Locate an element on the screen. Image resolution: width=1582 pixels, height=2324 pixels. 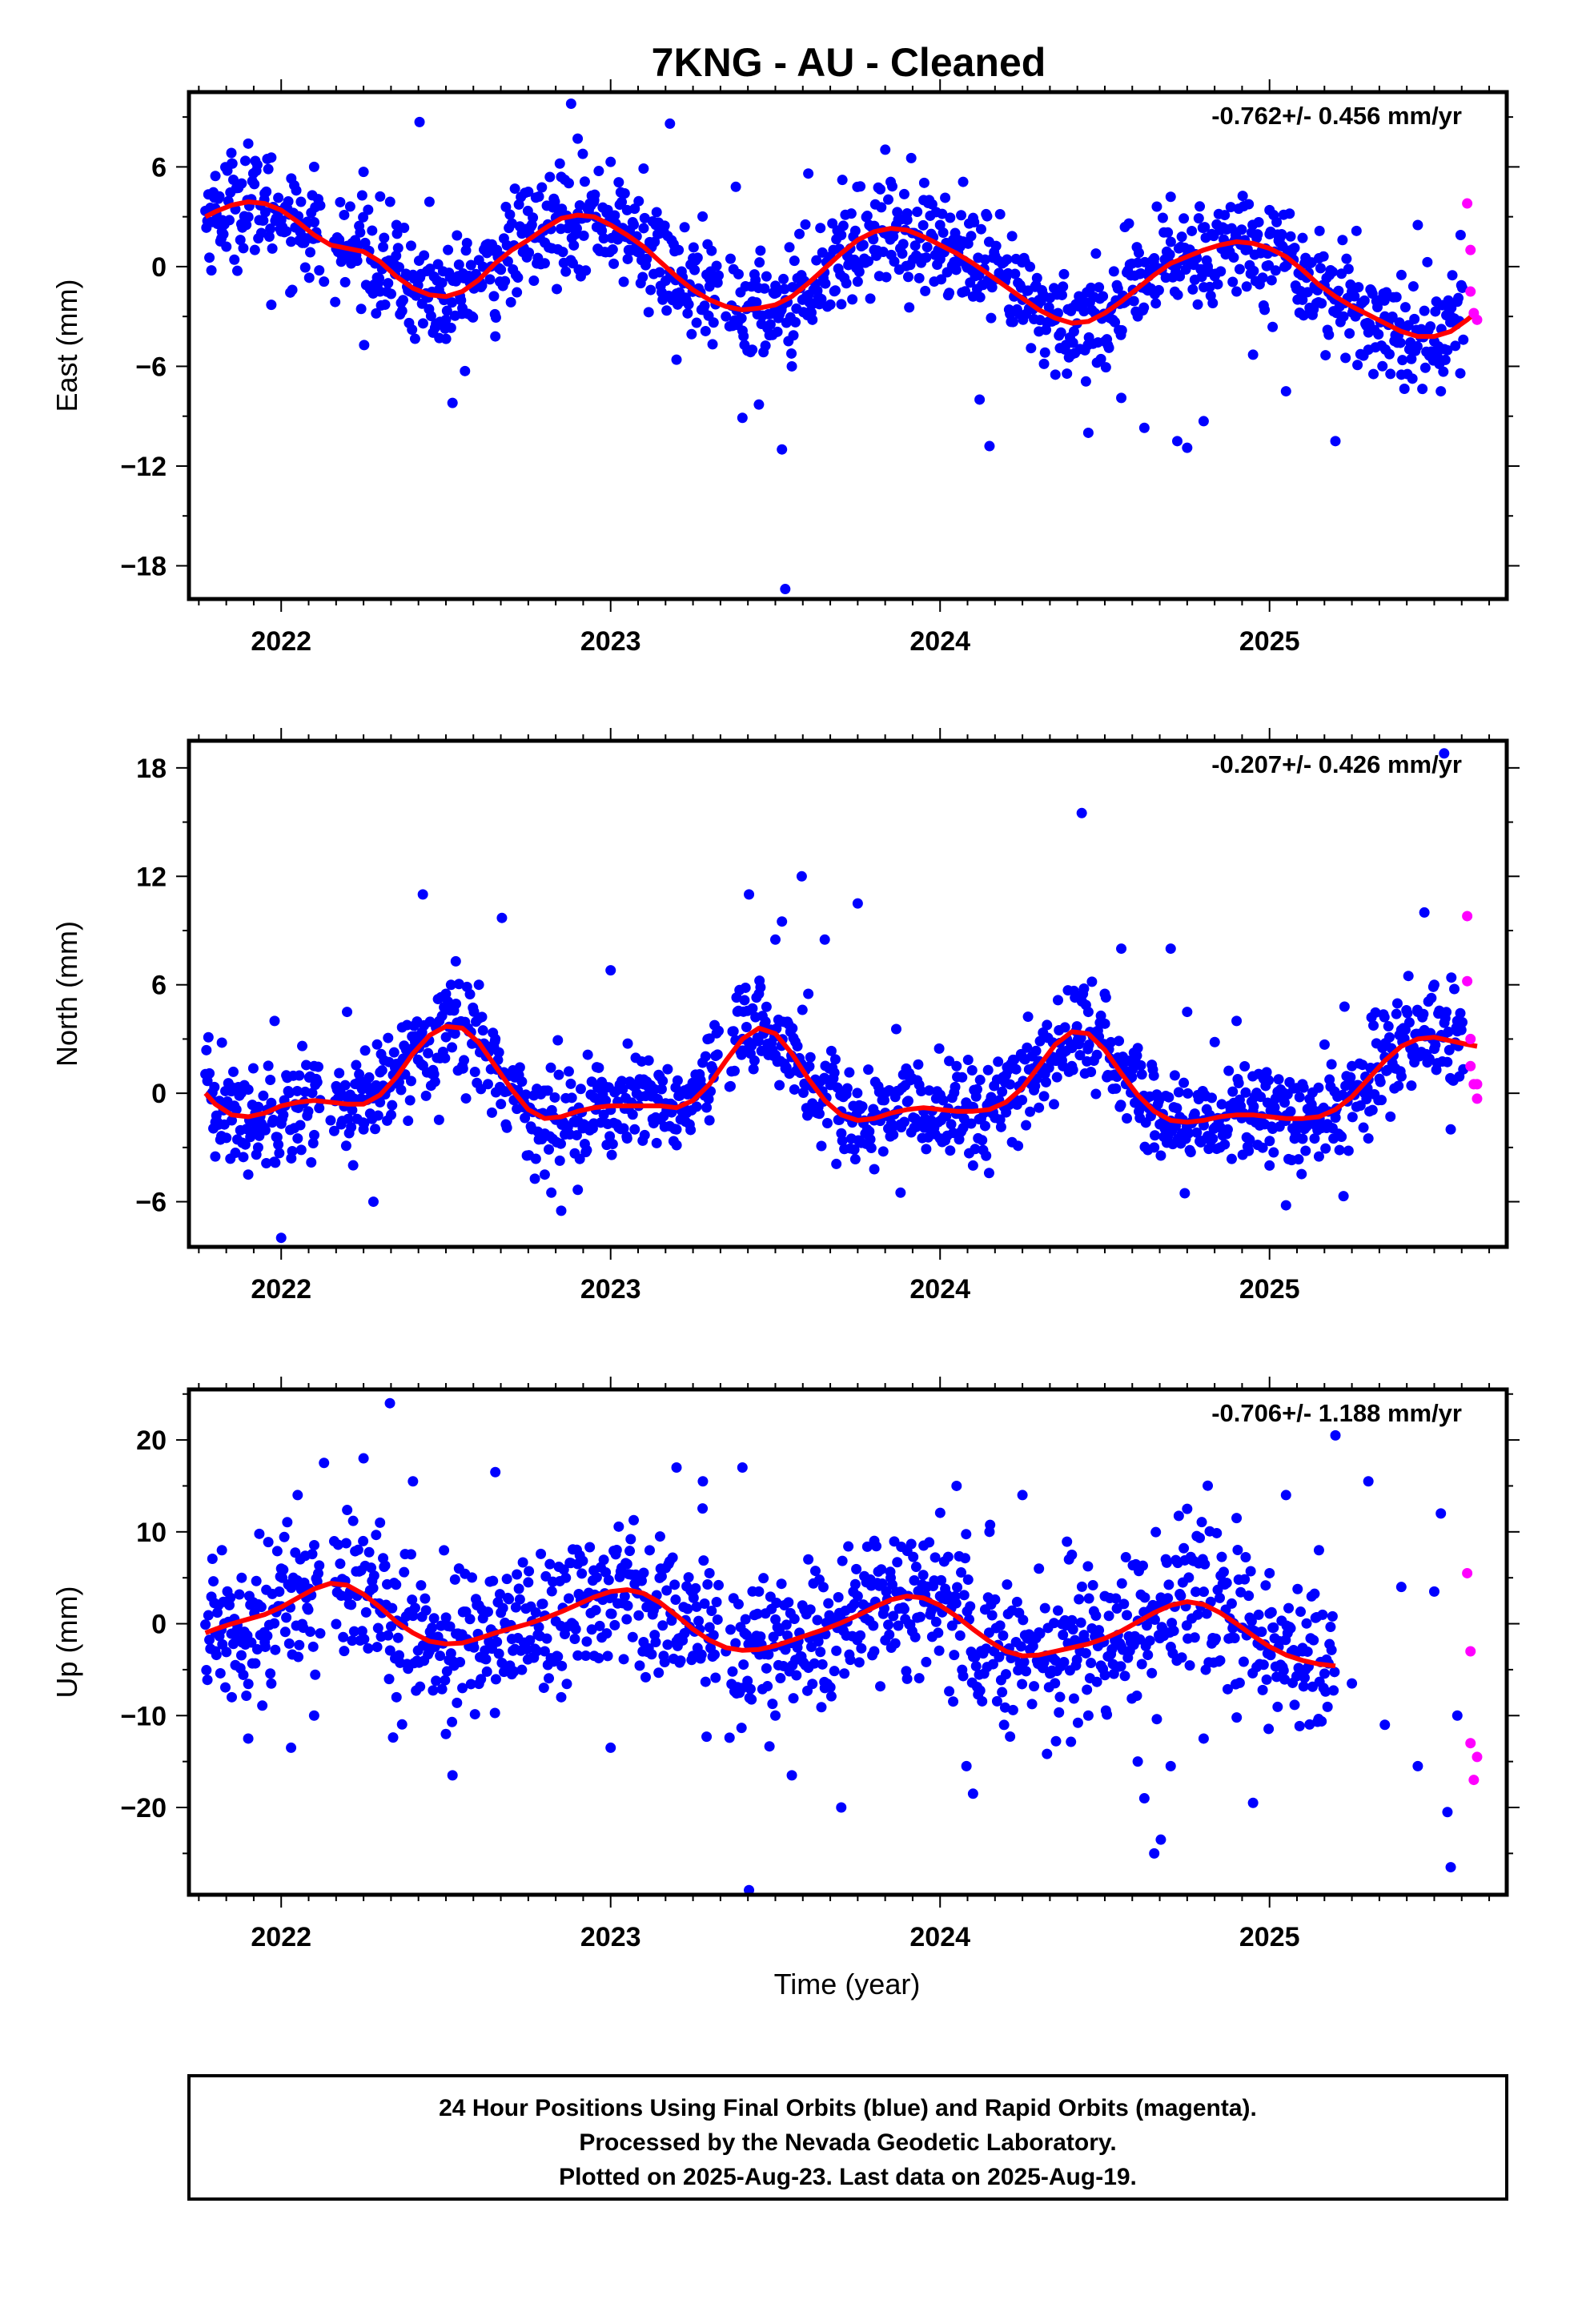
y-tick-label: 0 is located at coordinates (159, 1094).